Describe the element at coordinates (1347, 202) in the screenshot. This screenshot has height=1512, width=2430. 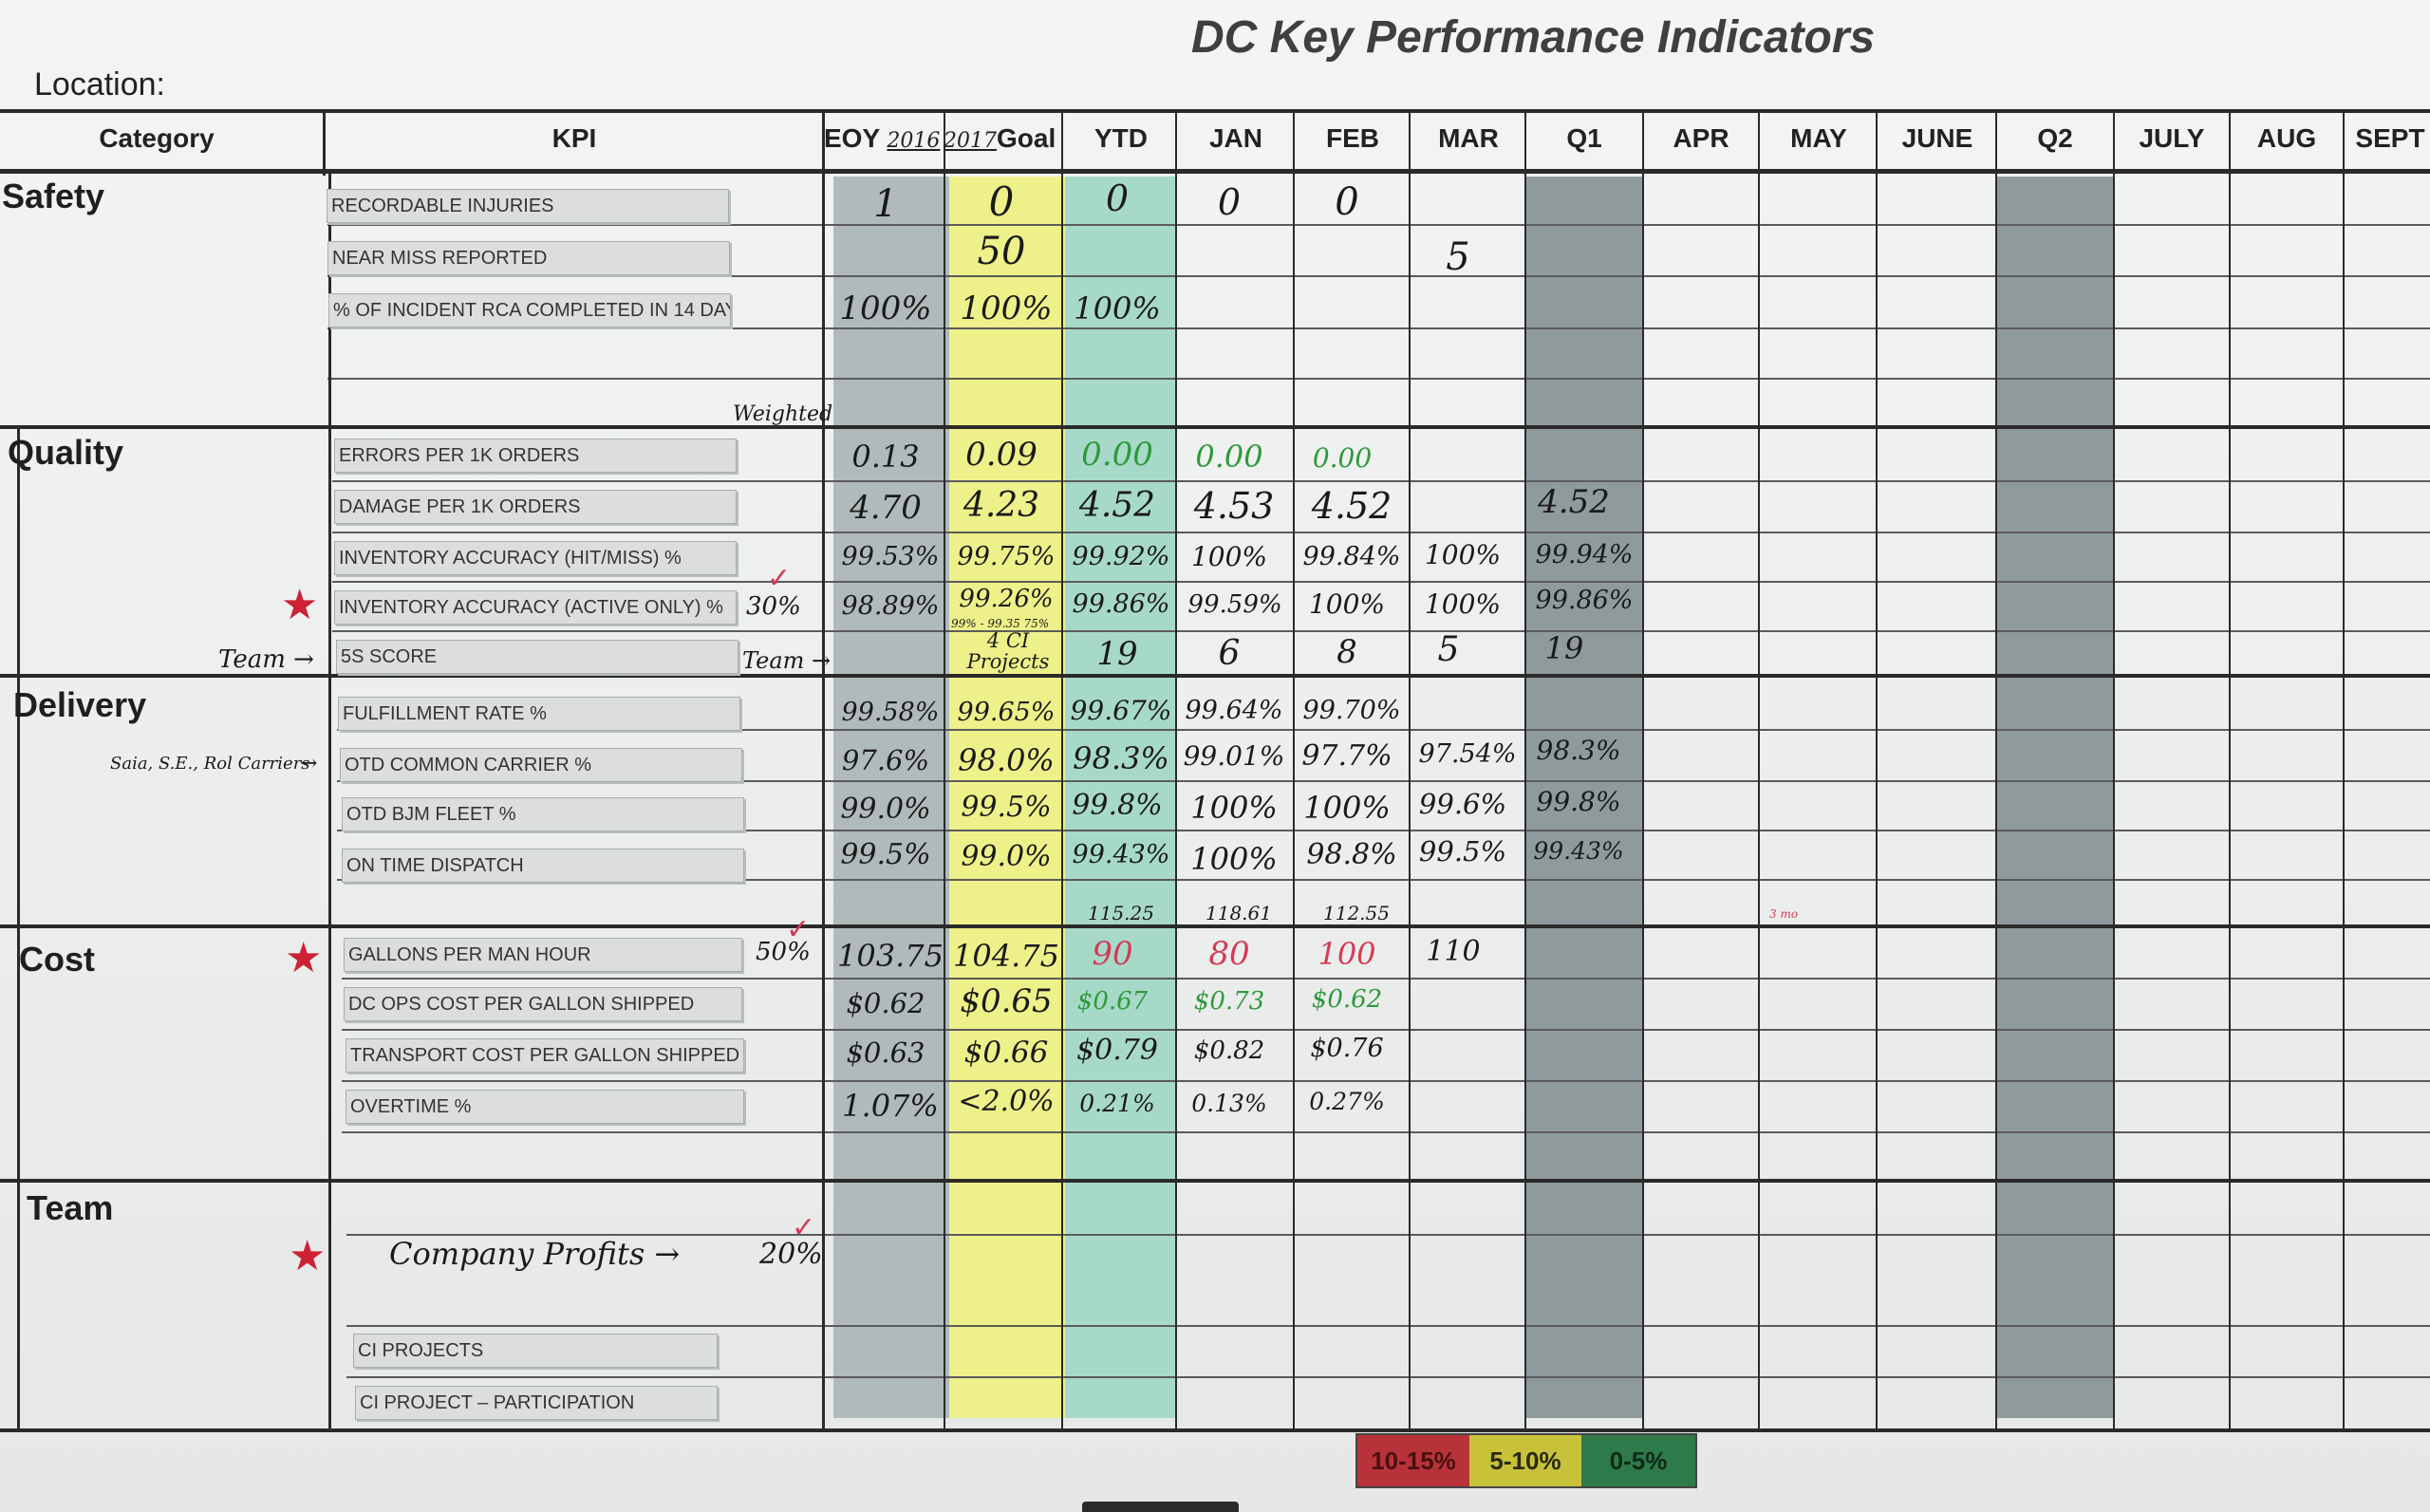
I see `value-recordable-injuries-feb: 0` at that location.